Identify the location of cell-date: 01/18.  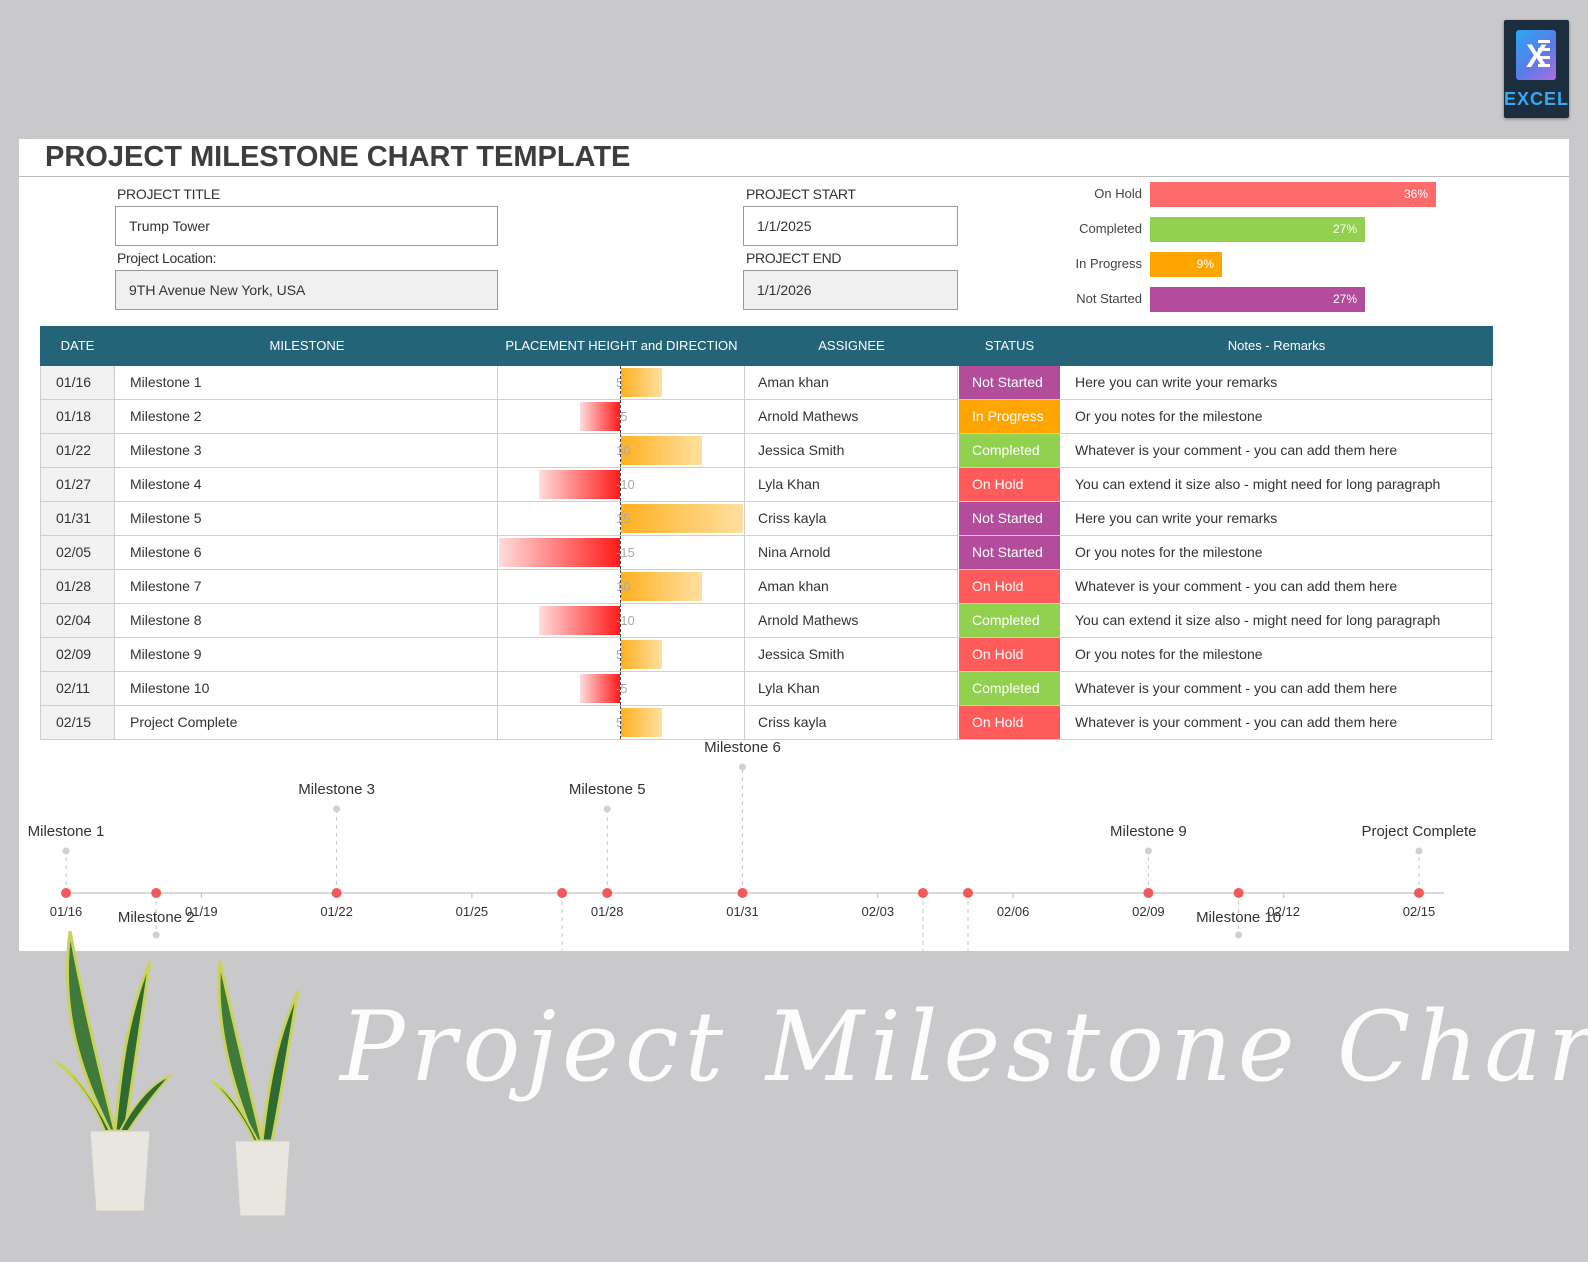
(77, 416).